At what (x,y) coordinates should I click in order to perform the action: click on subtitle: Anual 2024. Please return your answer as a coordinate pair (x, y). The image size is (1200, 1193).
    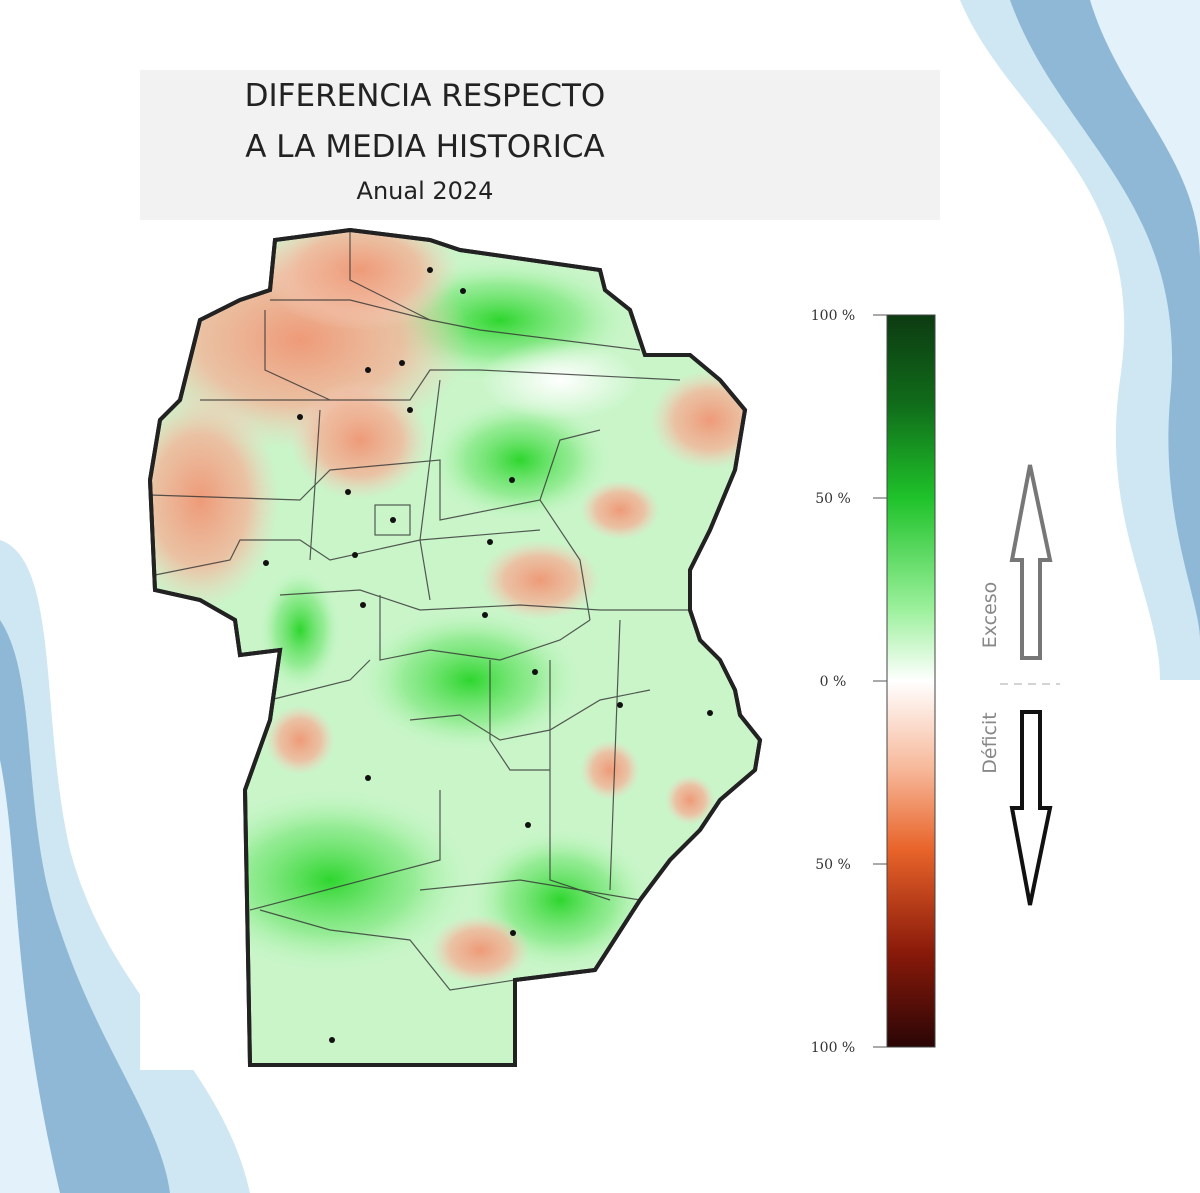
    Looking at the image, I should click on (425, 191).